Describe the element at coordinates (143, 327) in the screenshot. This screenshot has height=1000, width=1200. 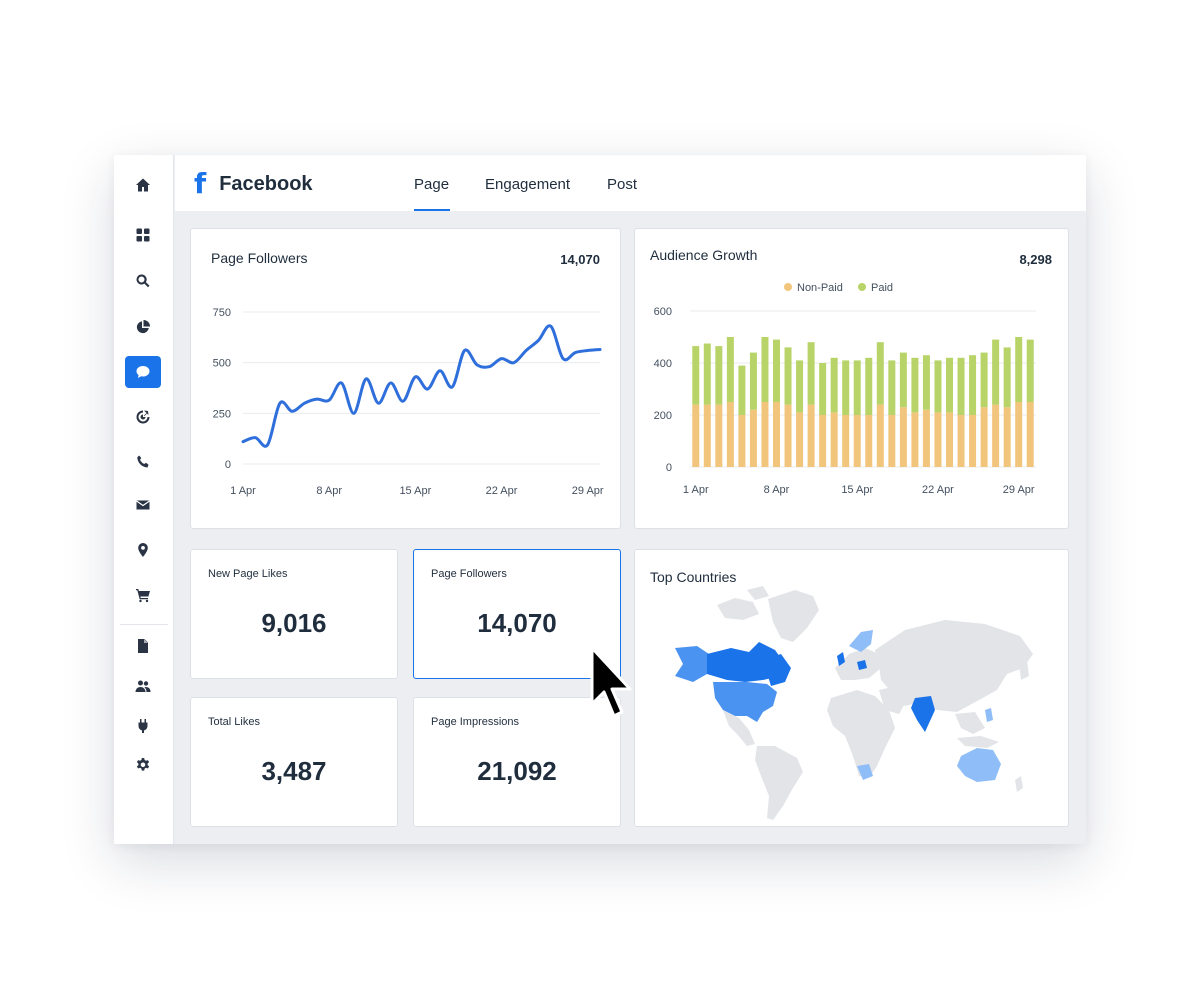
I see `pie-chart-icon` at that location.